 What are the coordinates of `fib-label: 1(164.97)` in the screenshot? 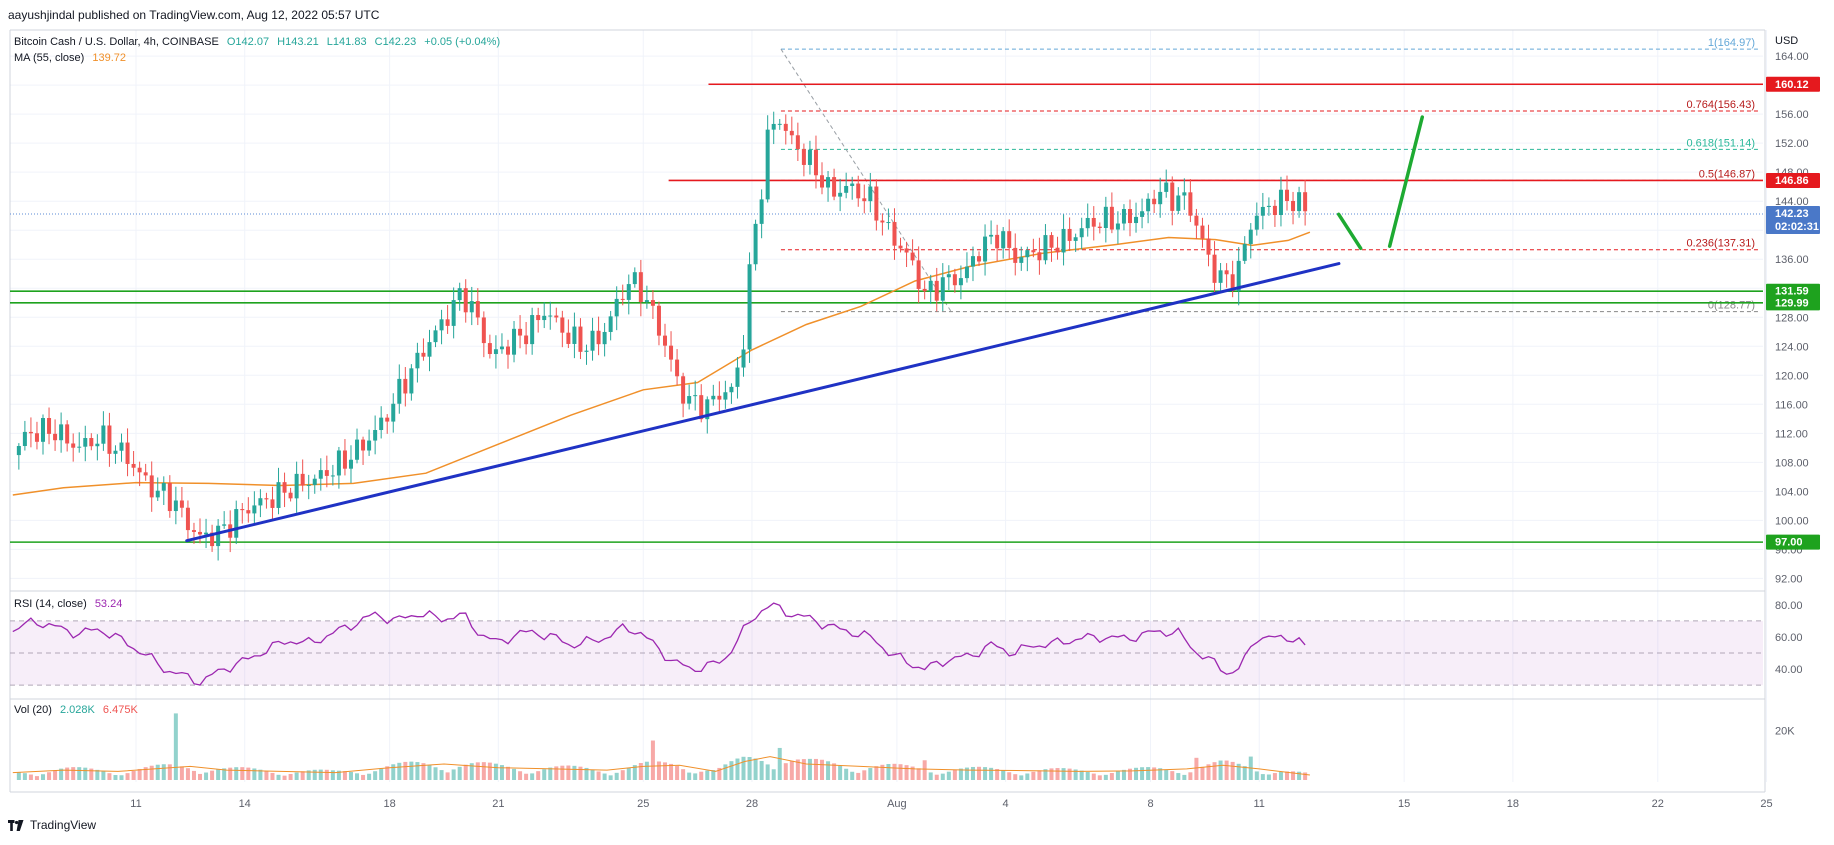 It's located at (1731, 43).